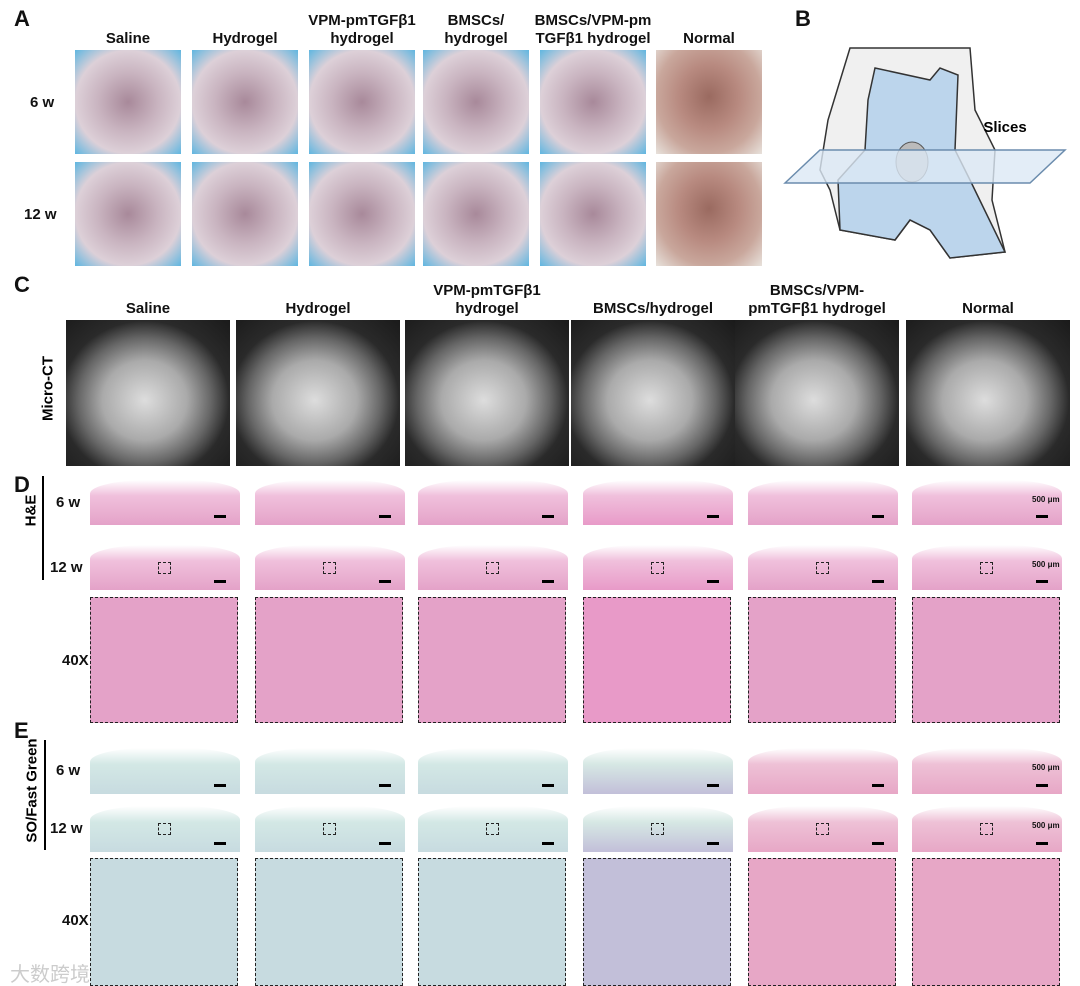  Describe the element at coordinates (22, 18) in the screenshot. I see `panel-label: A` at that location.